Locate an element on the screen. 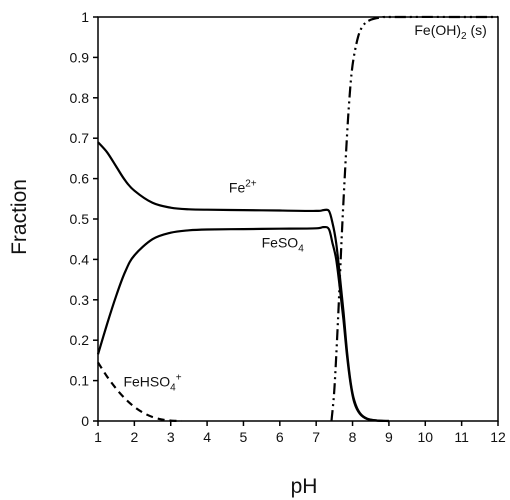 This screenshot has width=510, height=500. y-tick-label: 1 is located at coordinates (85, 17).